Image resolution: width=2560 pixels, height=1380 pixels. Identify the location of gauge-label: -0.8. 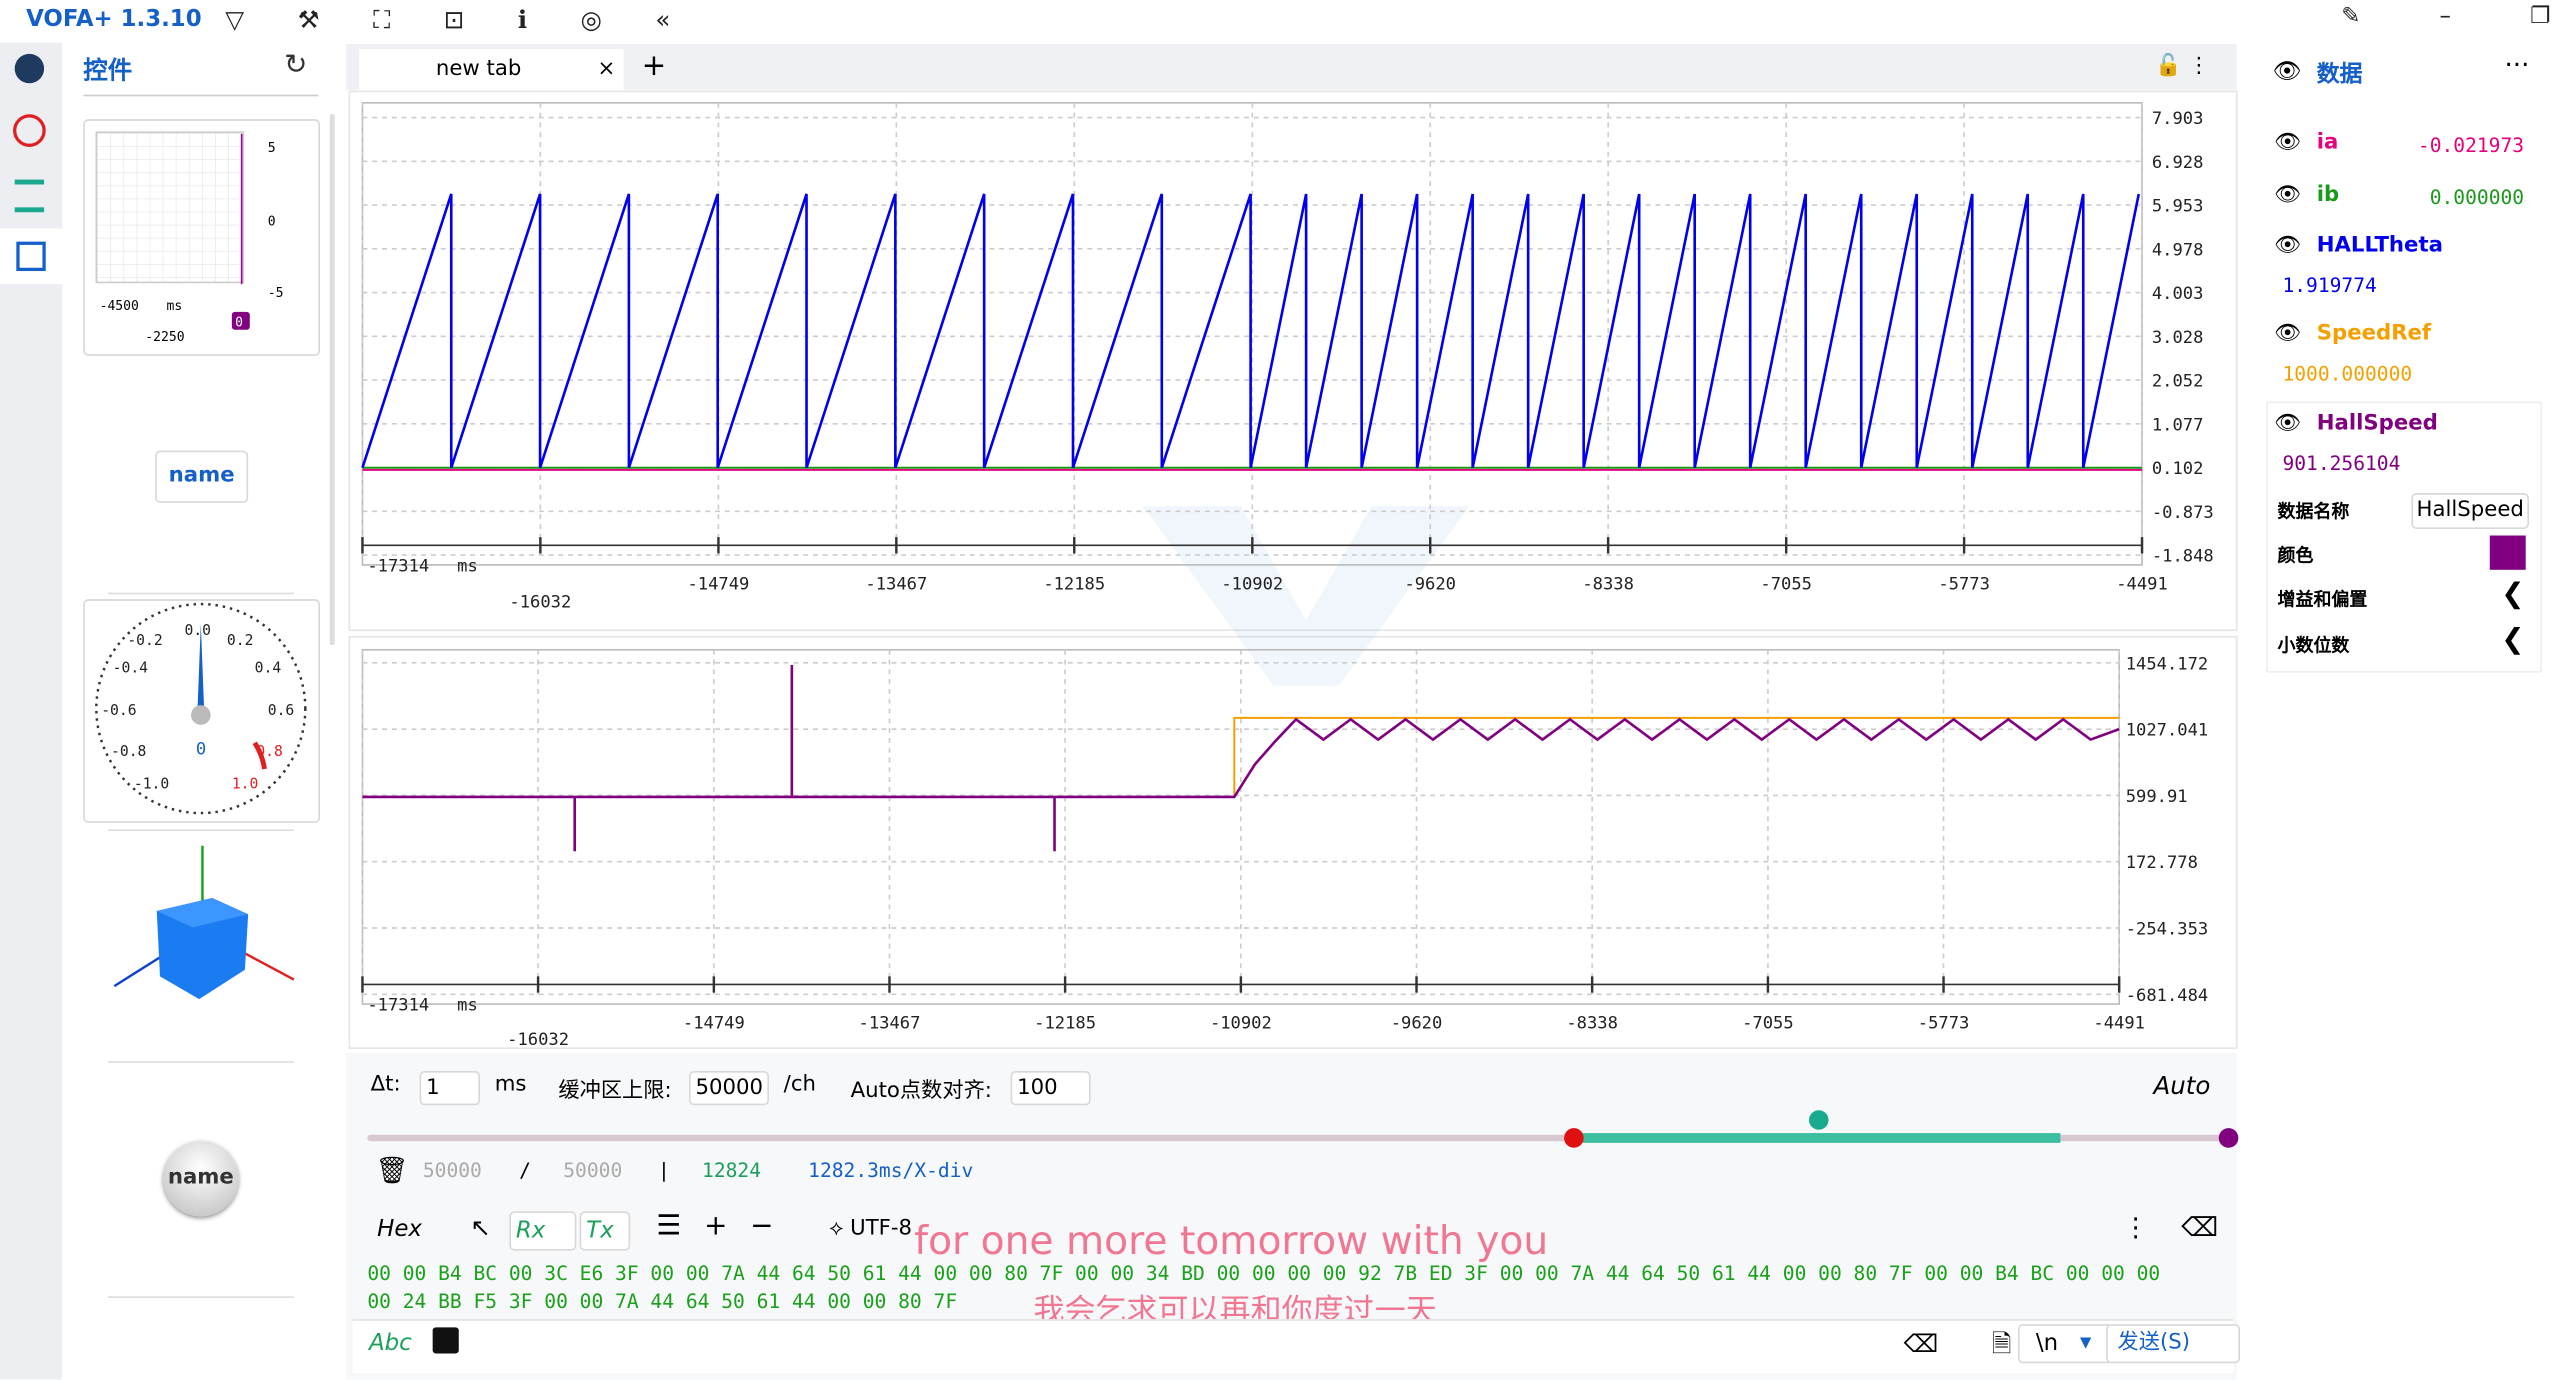
(128, 751).